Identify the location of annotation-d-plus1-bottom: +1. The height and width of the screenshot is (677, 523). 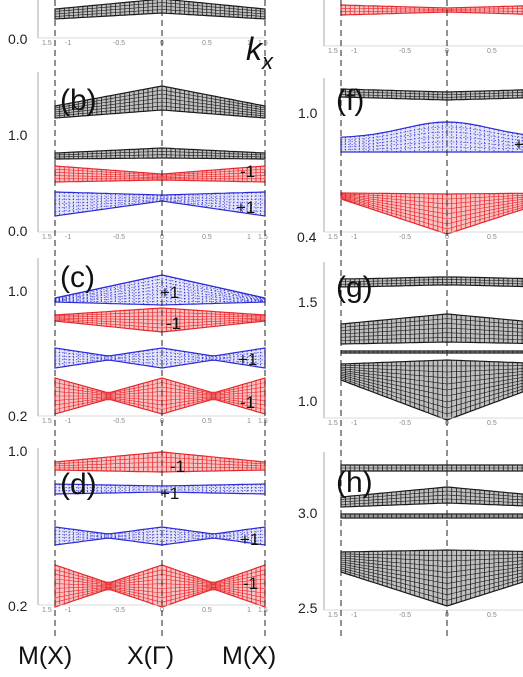
(249, 539).